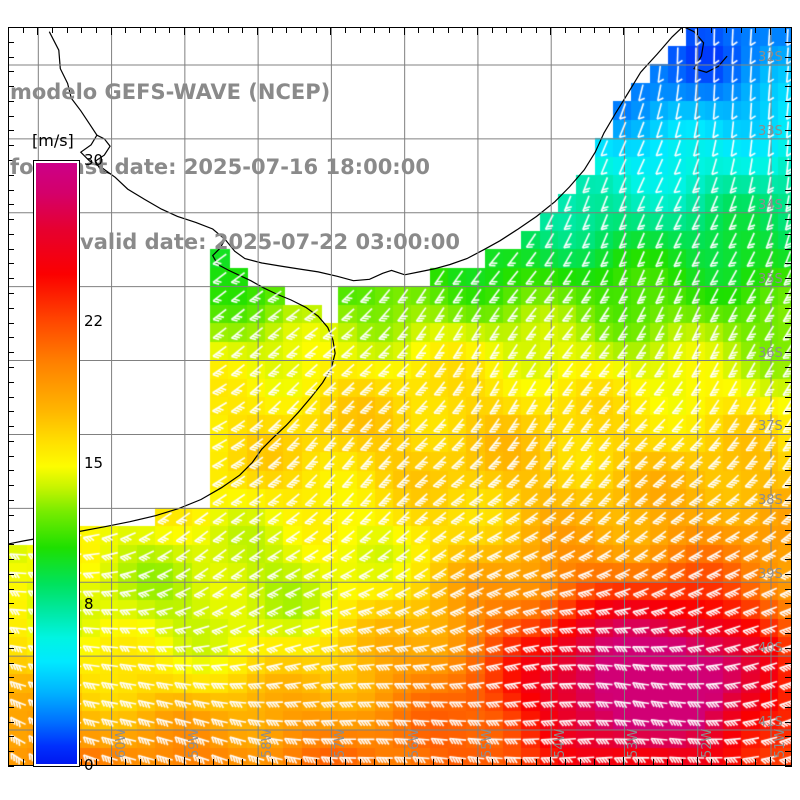 This screenshot has height=800, width=800. Describe the element at coordinates (56, 463) in the screenshot. I see `colorbar-gradient-box` at that location.